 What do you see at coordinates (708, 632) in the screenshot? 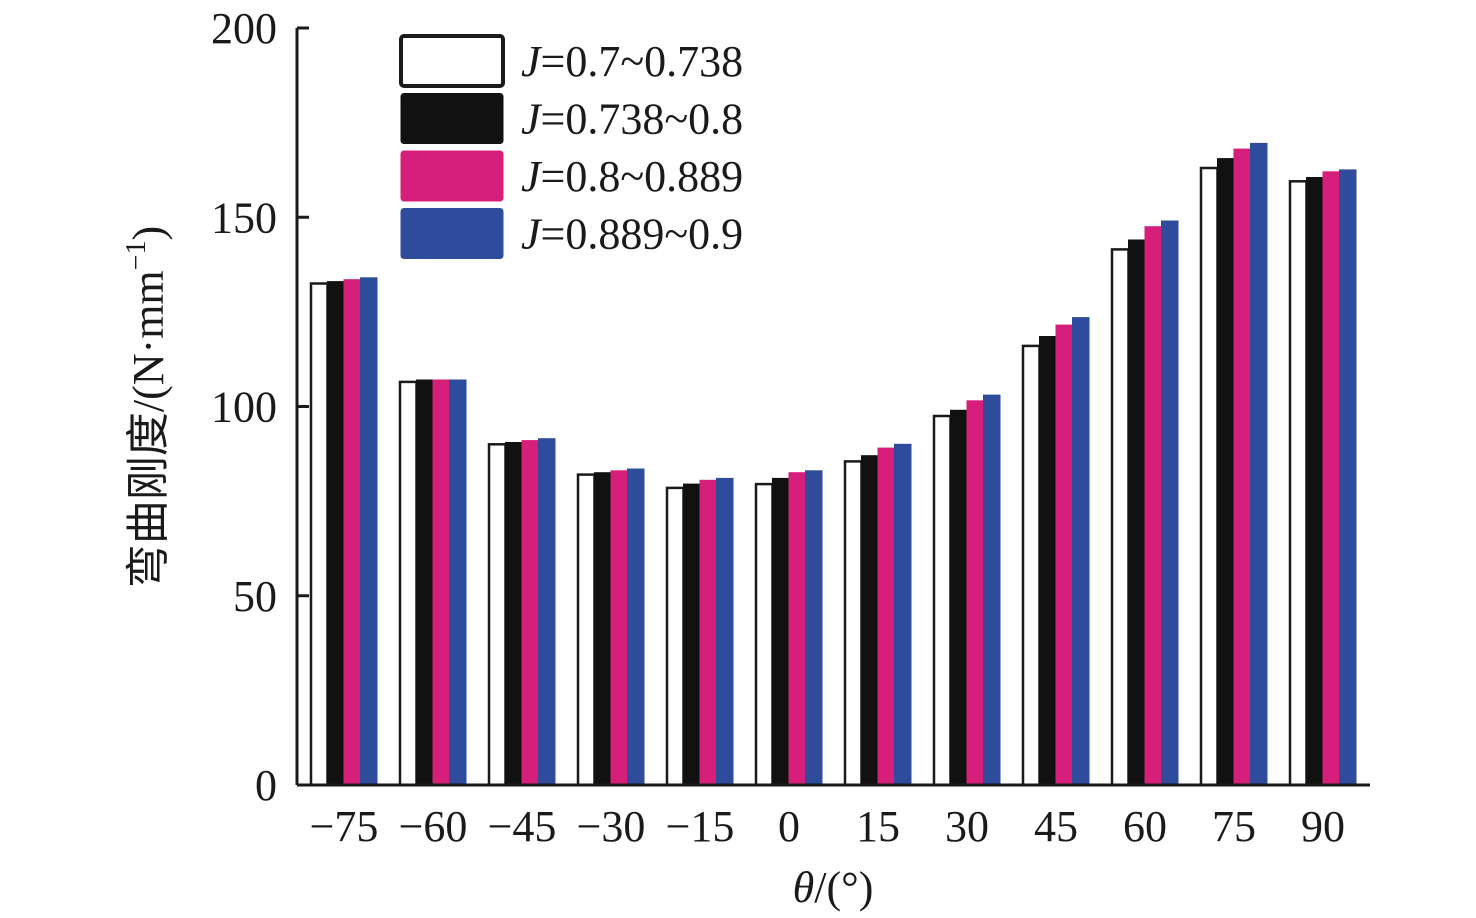
I see `bar-s2-c4` at bounding box center [708, 632].